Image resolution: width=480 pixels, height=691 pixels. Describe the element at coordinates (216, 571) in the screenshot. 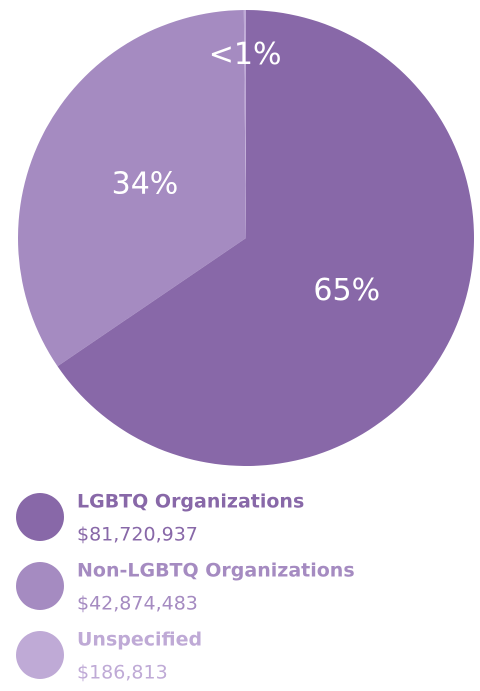

I see `legend-label: Non-LGBTQ Organizations` at that location.